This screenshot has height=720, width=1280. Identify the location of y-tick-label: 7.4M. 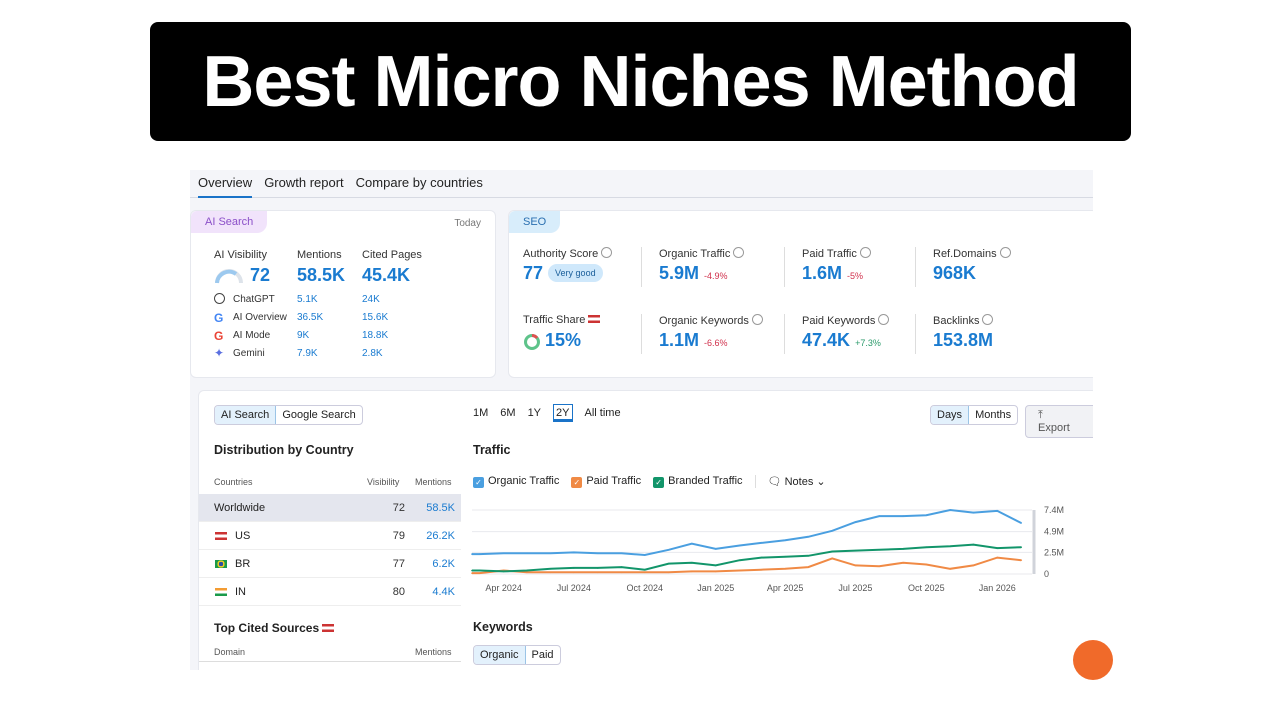
(1054, 510).